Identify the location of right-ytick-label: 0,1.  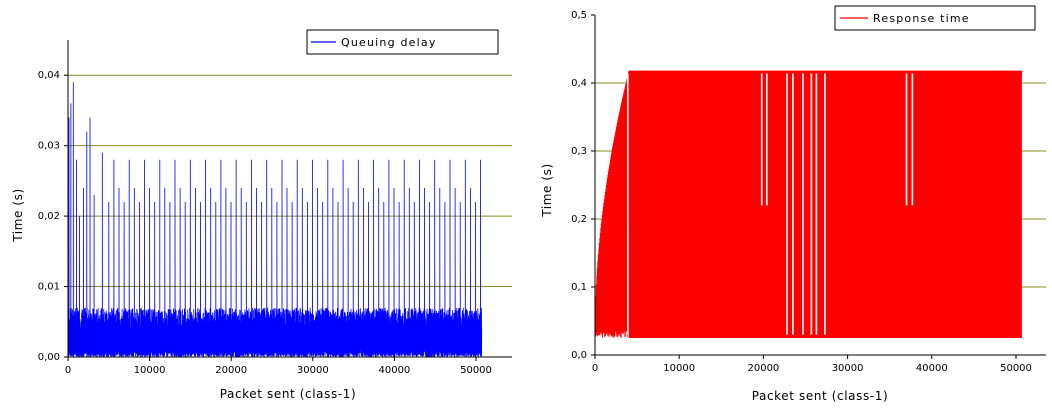
(579, 287).